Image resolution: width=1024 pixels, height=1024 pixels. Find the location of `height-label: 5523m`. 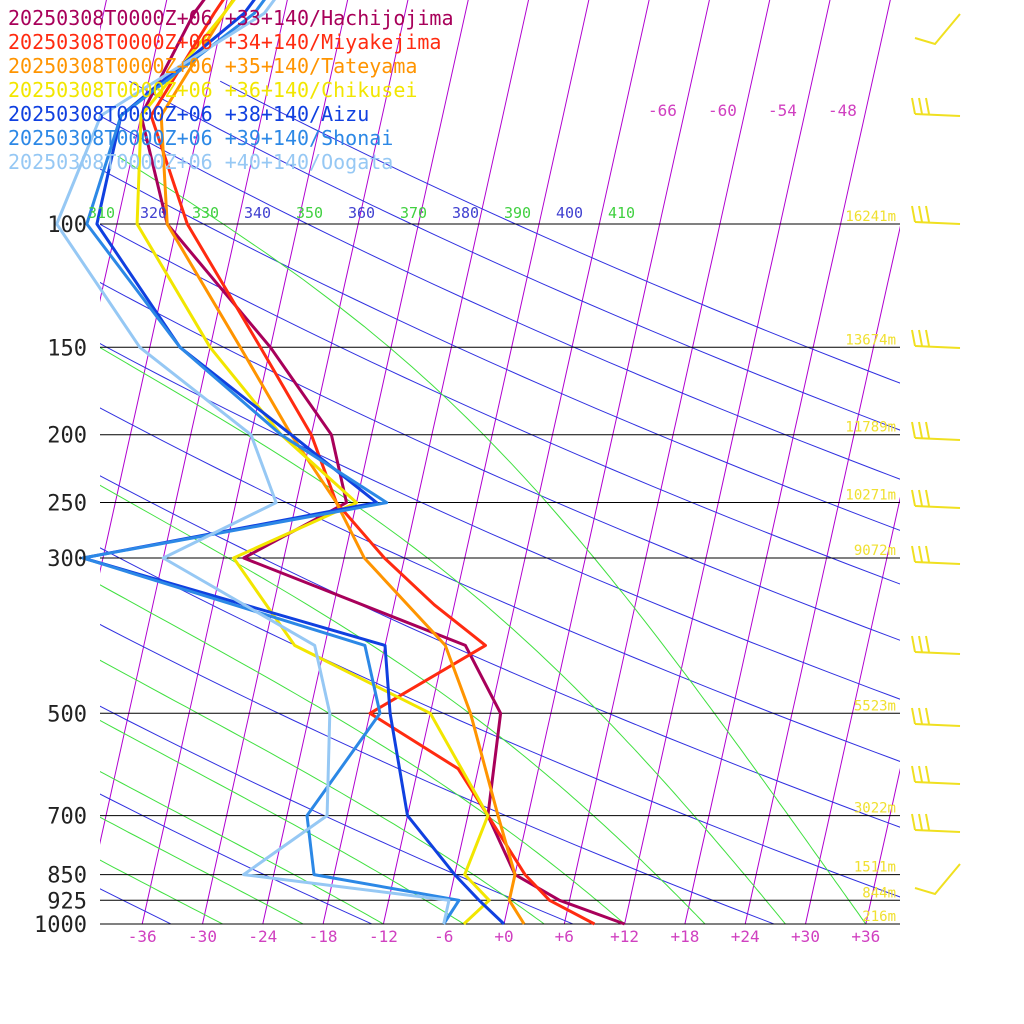

height-label: 5523m is located at coordinates (875, 706).